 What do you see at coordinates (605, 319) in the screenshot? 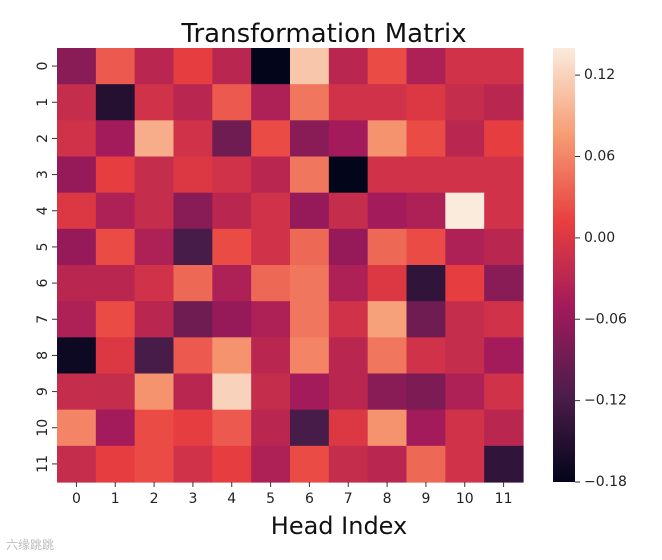
I see `colorbar-tick-label: −0.06` at bounding box center [605, 319].